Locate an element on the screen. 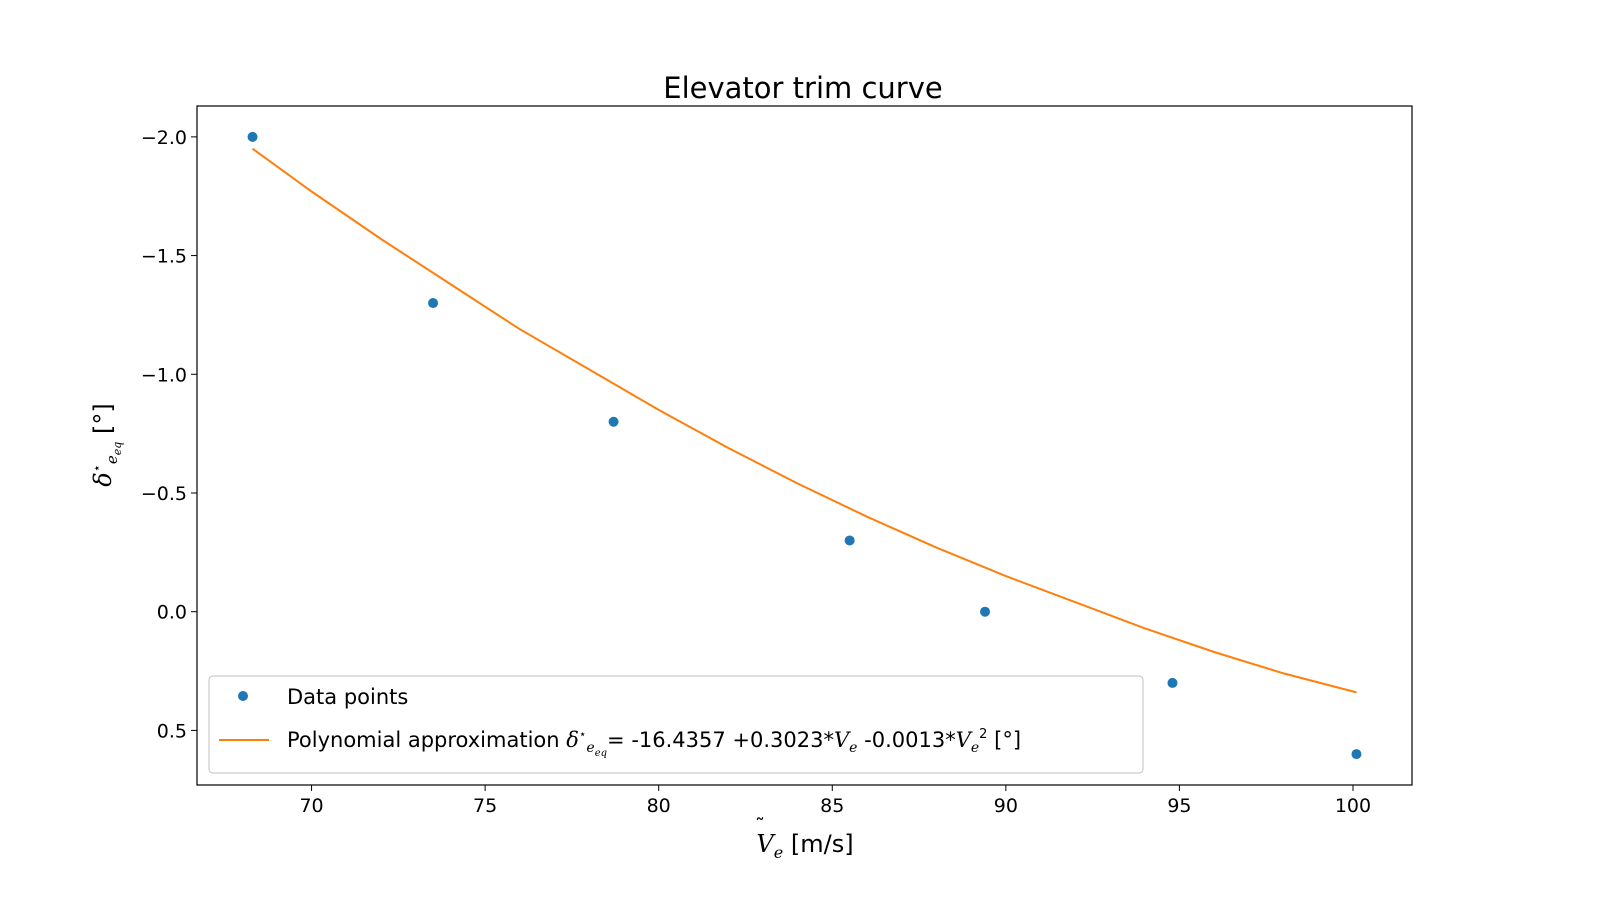 This screenshot has height=900, width=1600. y-axis: −2.0 −1.5 −1.0 −0.5 0.0 0.5 is located at coordinates (169, 434).